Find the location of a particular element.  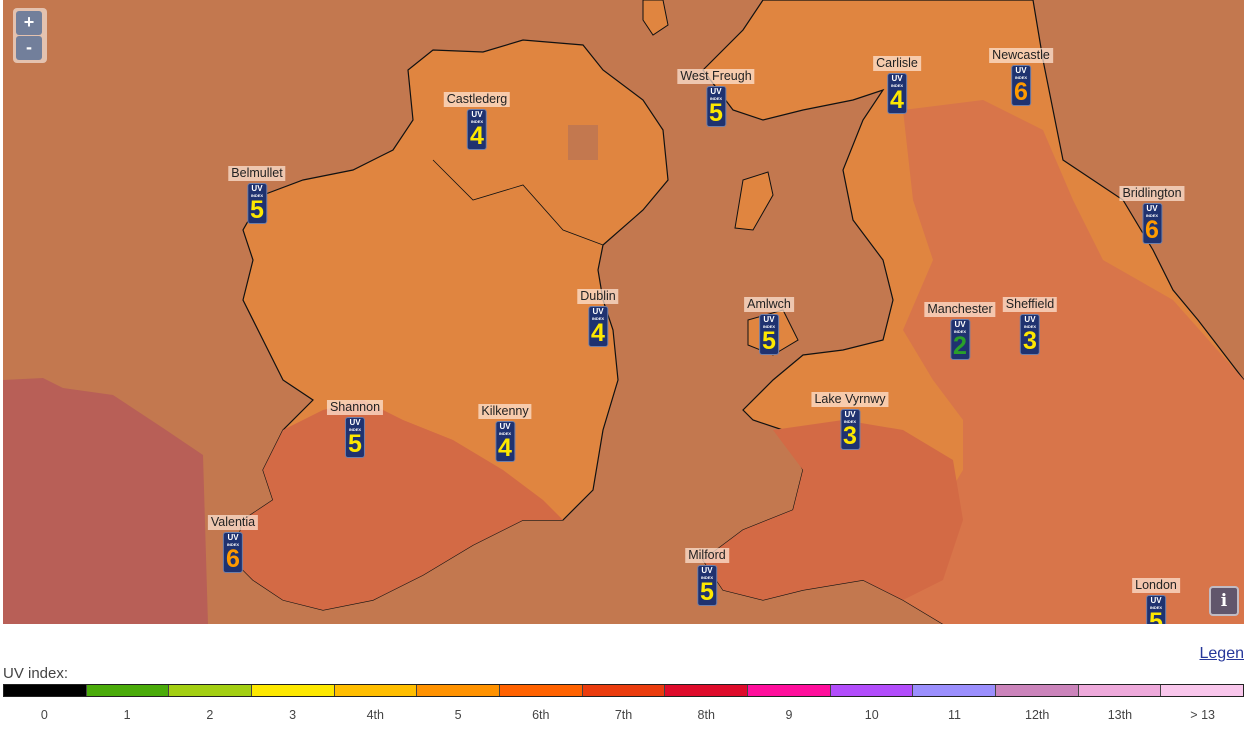

isle-of-man is located at coordinates (754, 201).